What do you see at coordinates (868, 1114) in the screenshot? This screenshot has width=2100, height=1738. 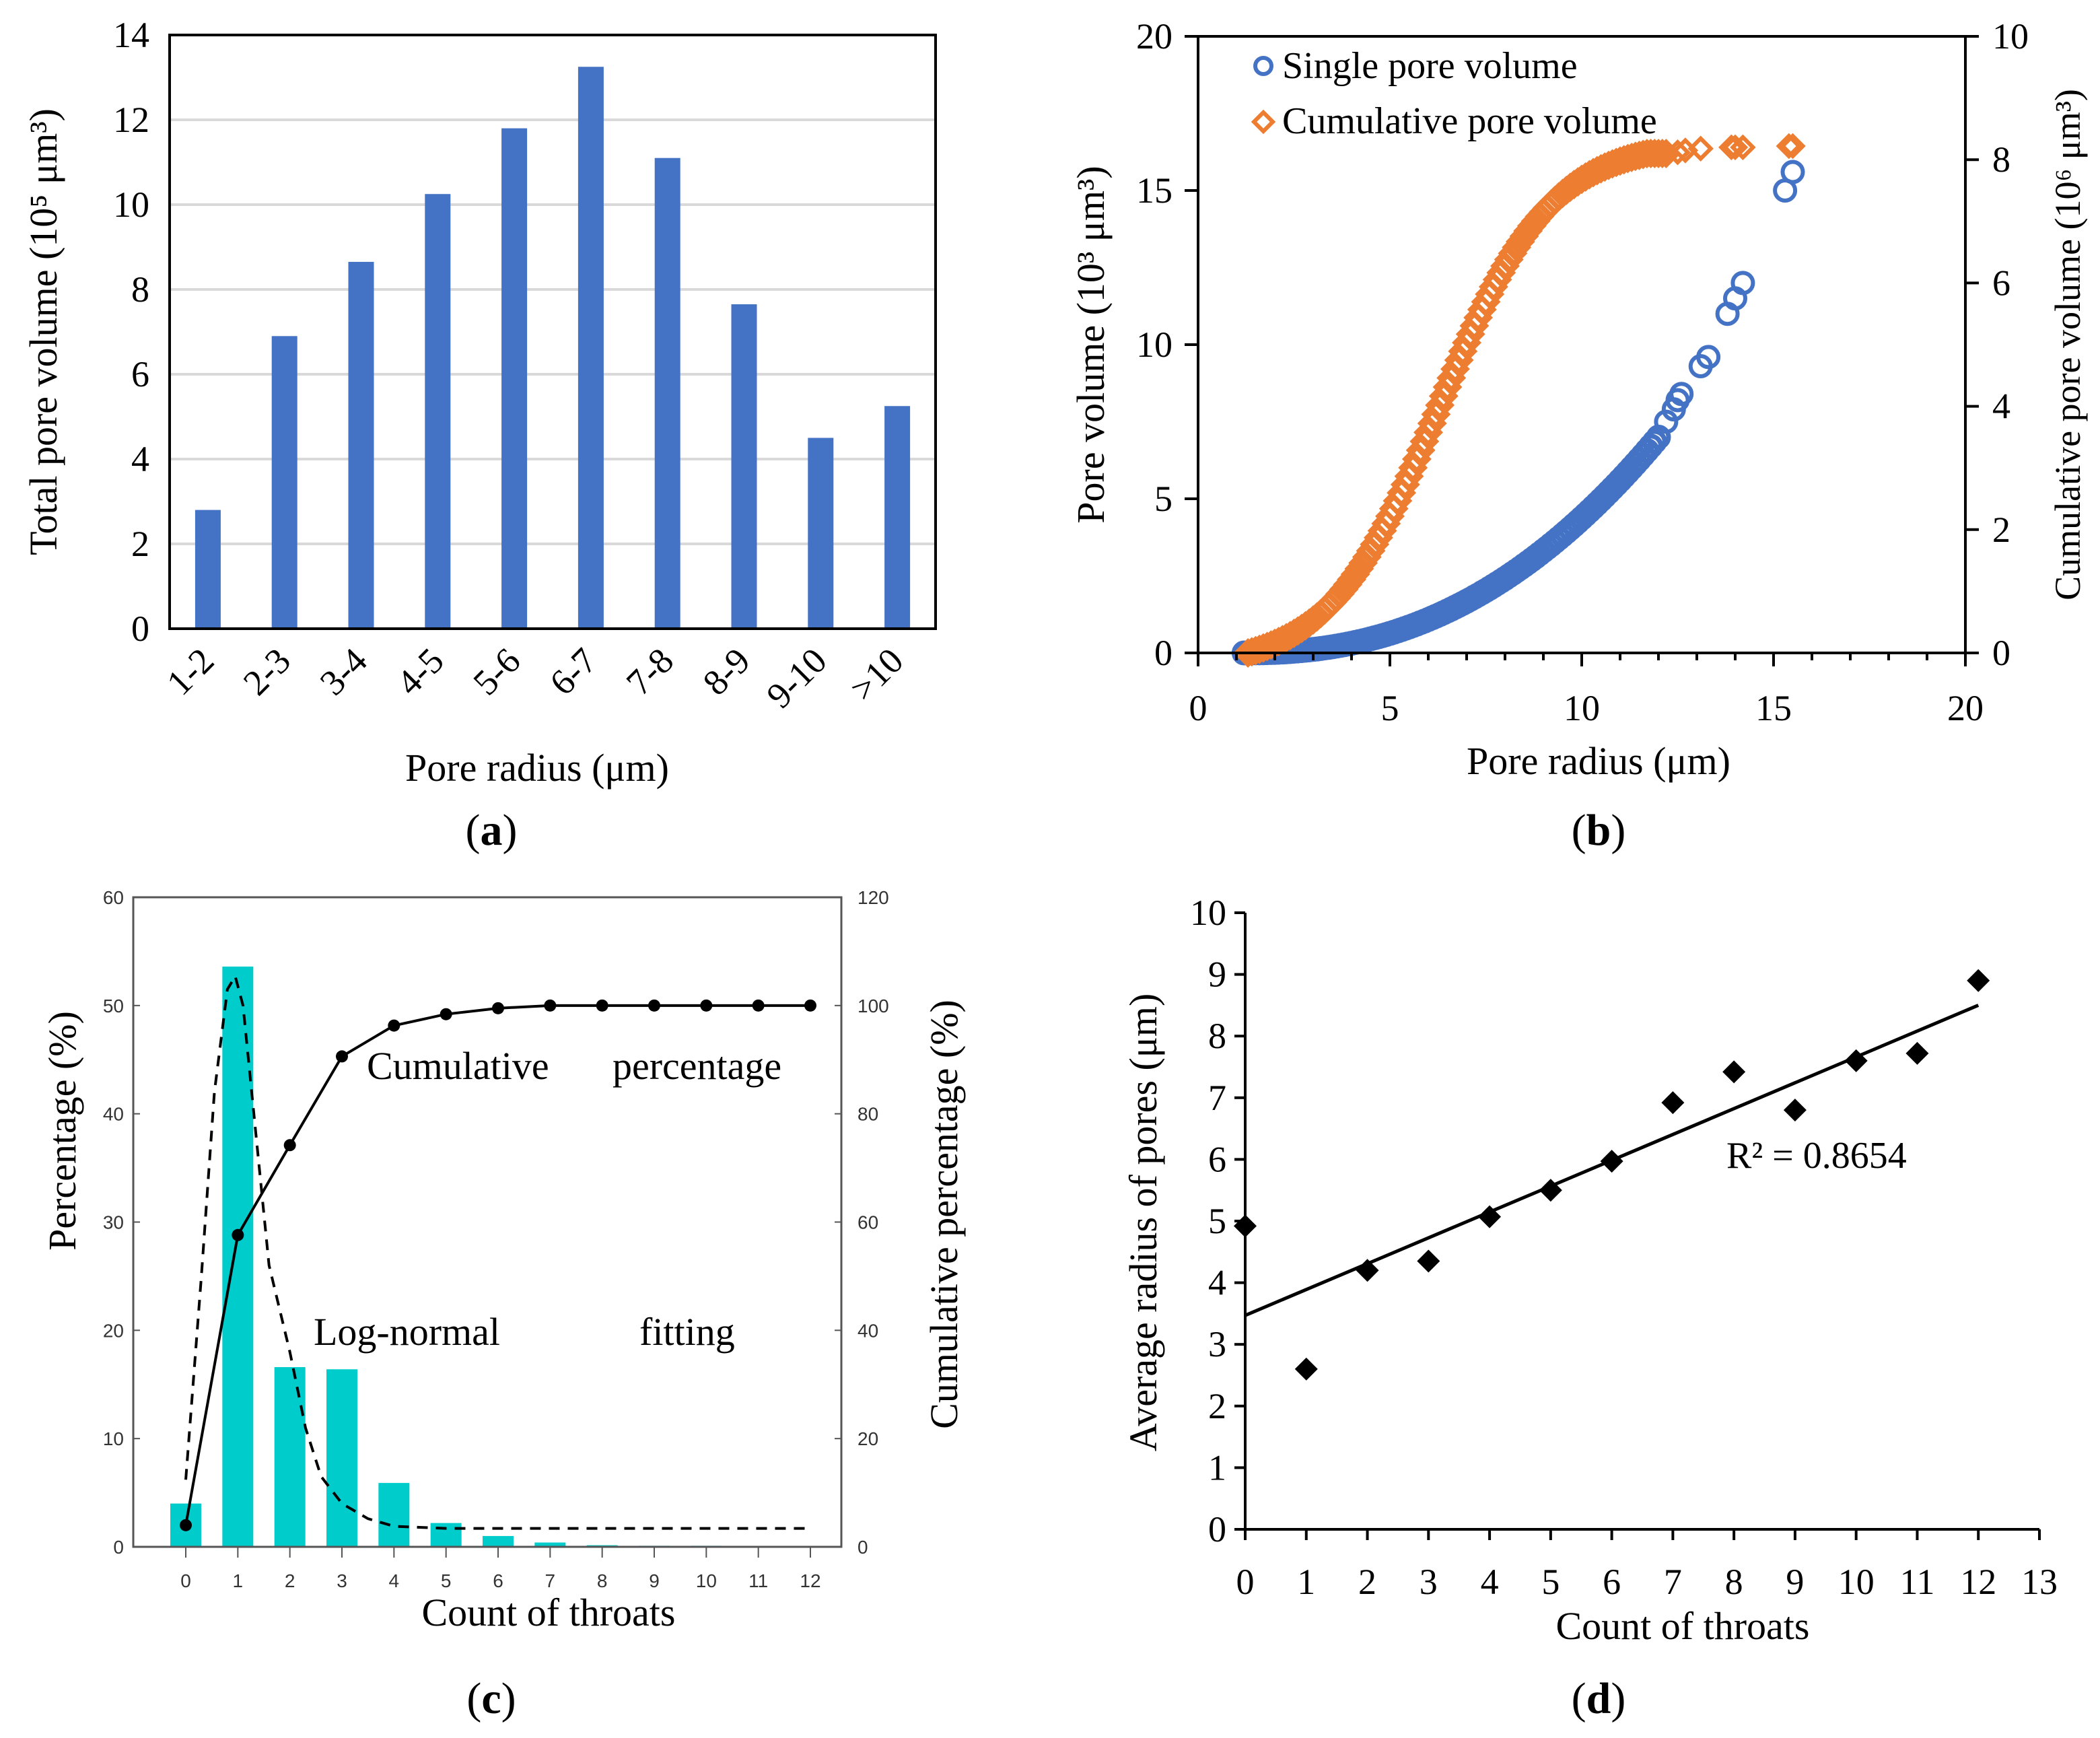 I see `y-right-tick-label: 80` at bounding box center [868, 1114].